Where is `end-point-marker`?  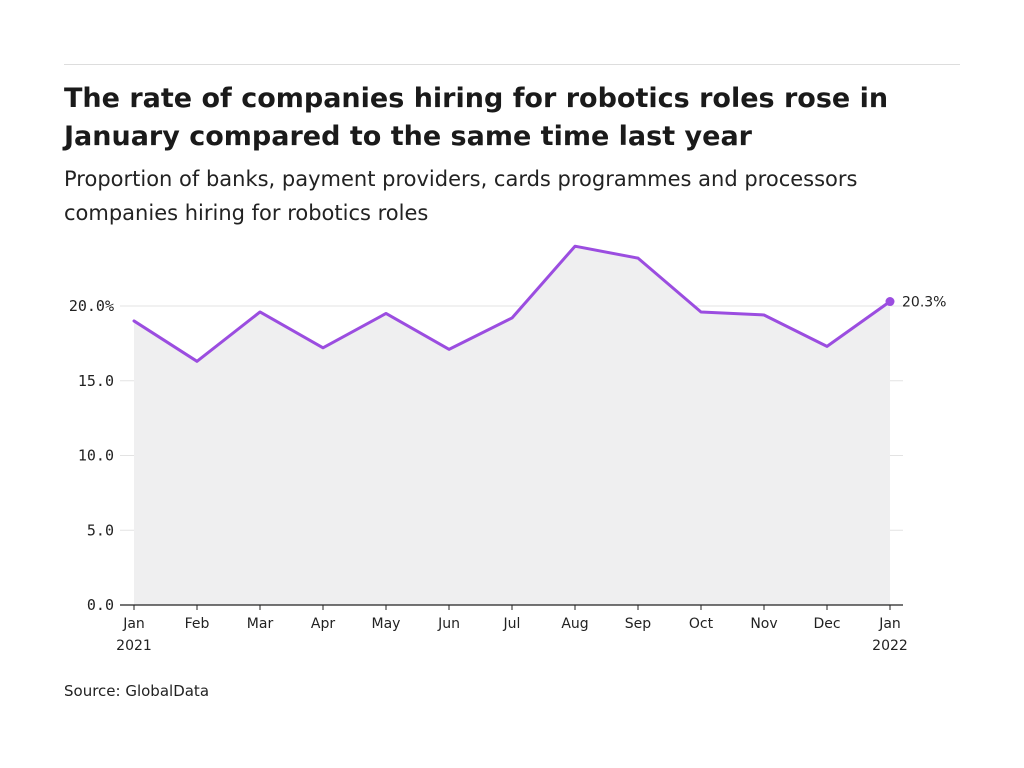
end-point-marker is located at coordinates (890, 302).